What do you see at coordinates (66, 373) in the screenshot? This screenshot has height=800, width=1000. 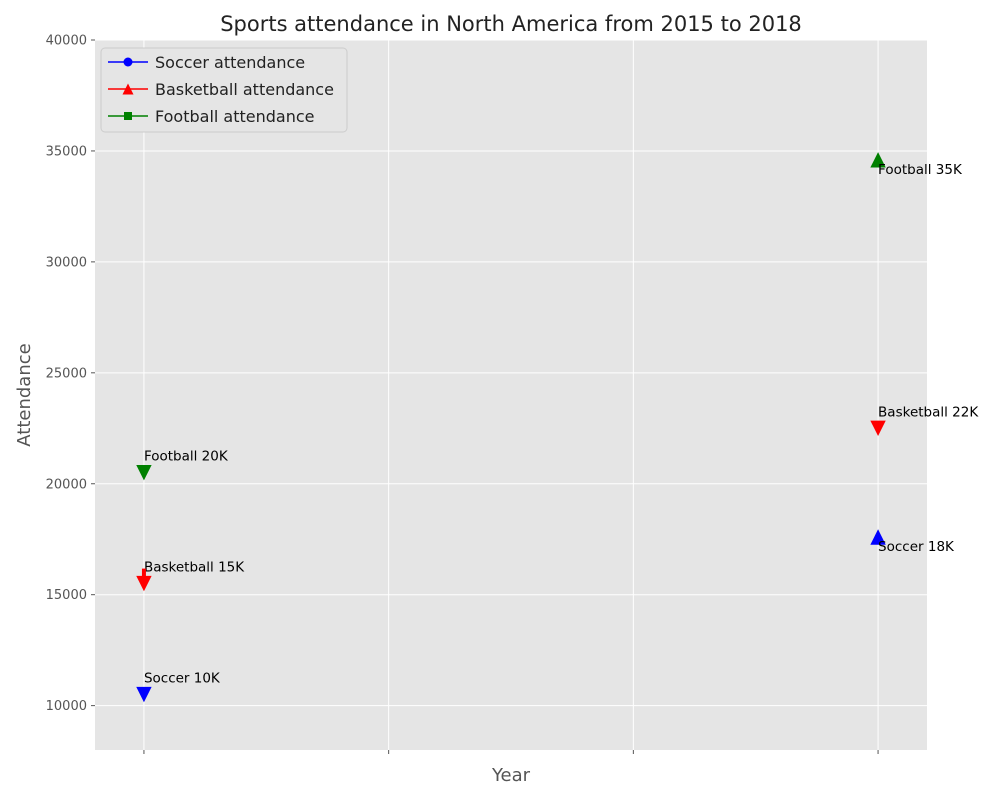 I see `y-tick-label: 25000` at bounding box center [66, 373].